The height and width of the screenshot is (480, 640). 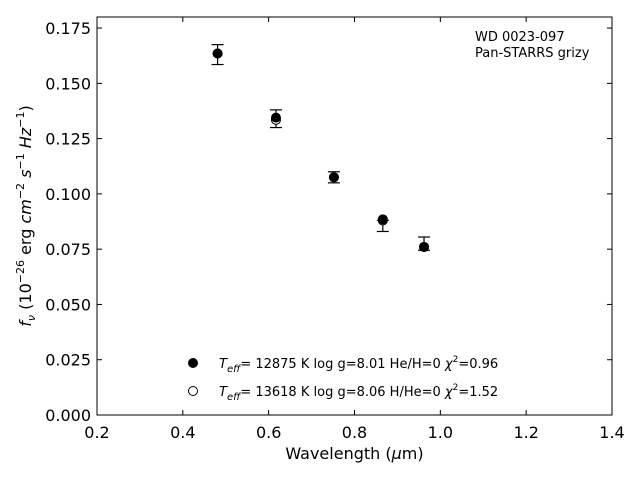 What do you see at coordinates (68, 139) in the screenshot?
I see `y-tick-label: 0.125` at bounding box center [68, 139].